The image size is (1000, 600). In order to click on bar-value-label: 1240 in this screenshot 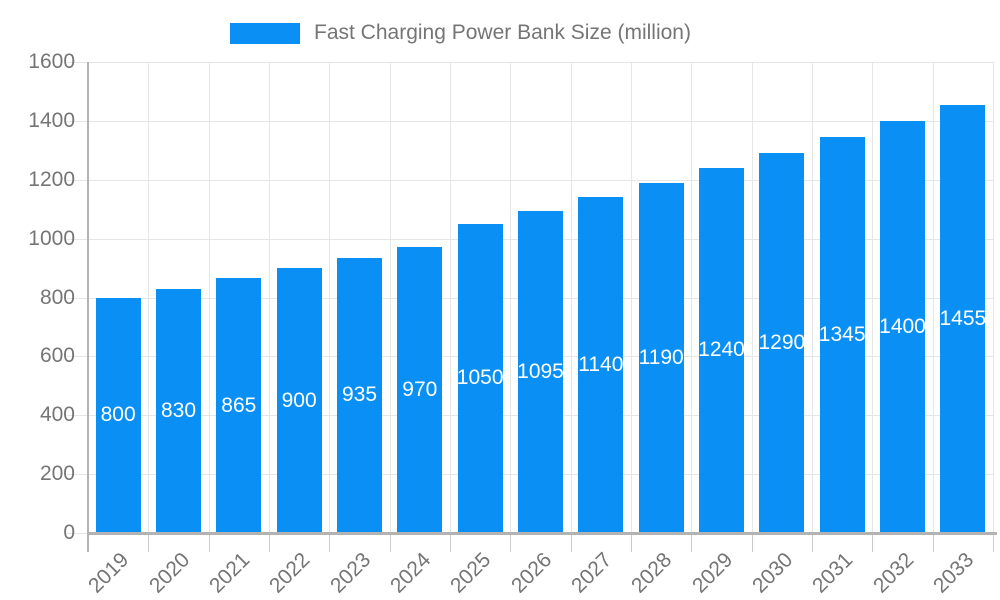, I will do `click(721, 350)`.